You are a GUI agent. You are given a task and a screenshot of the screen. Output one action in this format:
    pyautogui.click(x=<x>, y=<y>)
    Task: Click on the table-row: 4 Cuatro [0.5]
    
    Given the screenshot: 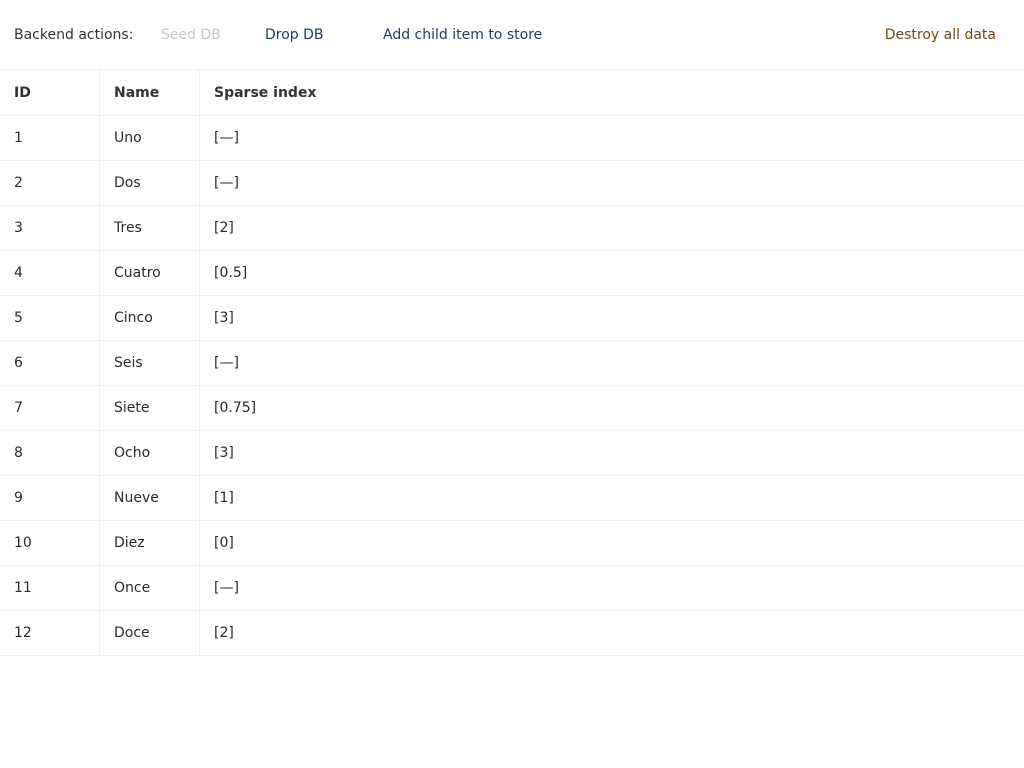 What is the action you would take?
    pyautogui.click(x=512, y=273)
    